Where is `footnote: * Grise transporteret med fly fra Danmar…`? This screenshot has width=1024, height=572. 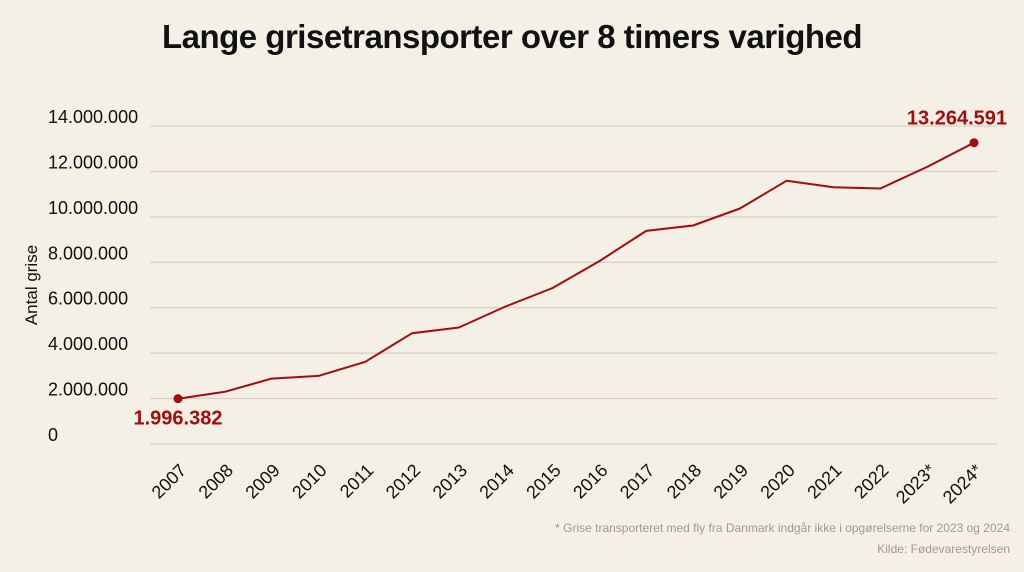 footnote: * Grise transporteret med fly fra Danmar… is located at coordinates (782, 528).